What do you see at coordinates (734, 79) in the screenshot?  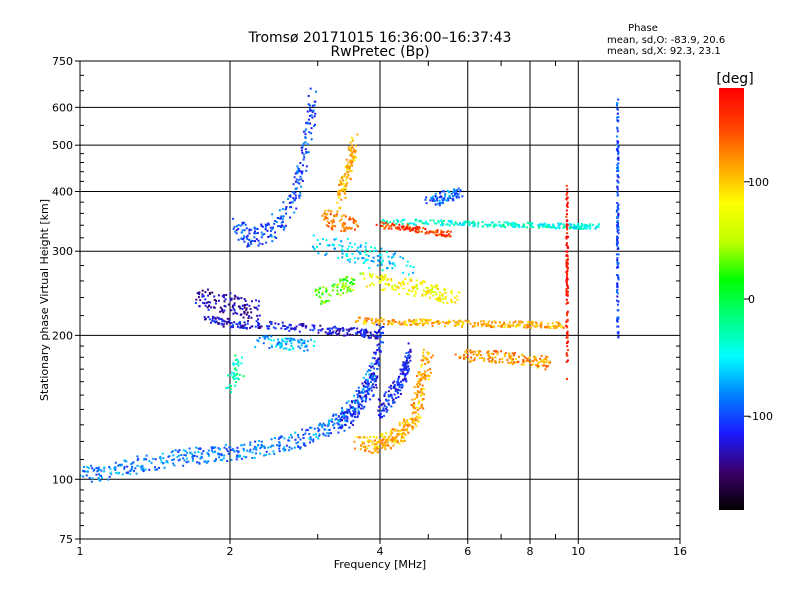 I see `colorbar-label: [deg]` at bounding box center [734, 79].